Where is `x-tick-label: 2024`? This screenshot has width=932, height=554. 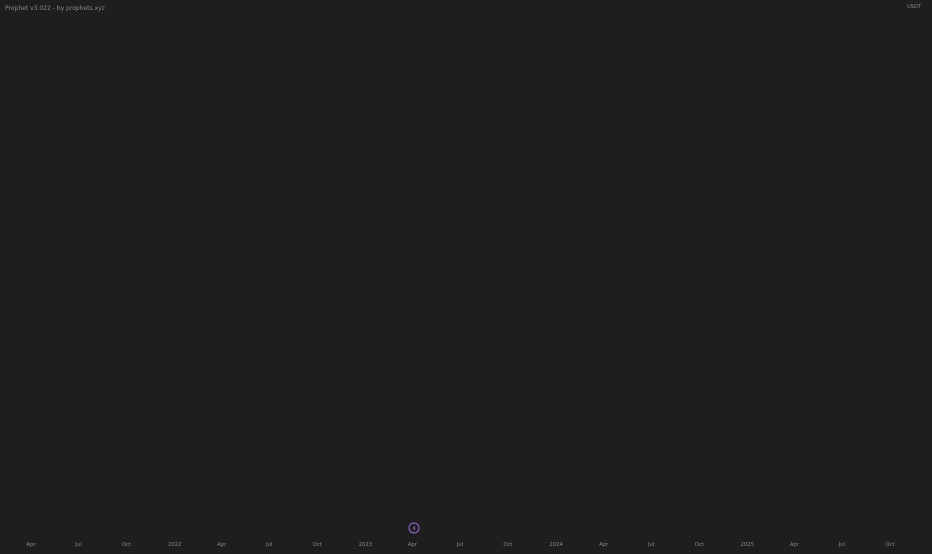 x-tick-label: 2024 is located at coordinates (556, 545).